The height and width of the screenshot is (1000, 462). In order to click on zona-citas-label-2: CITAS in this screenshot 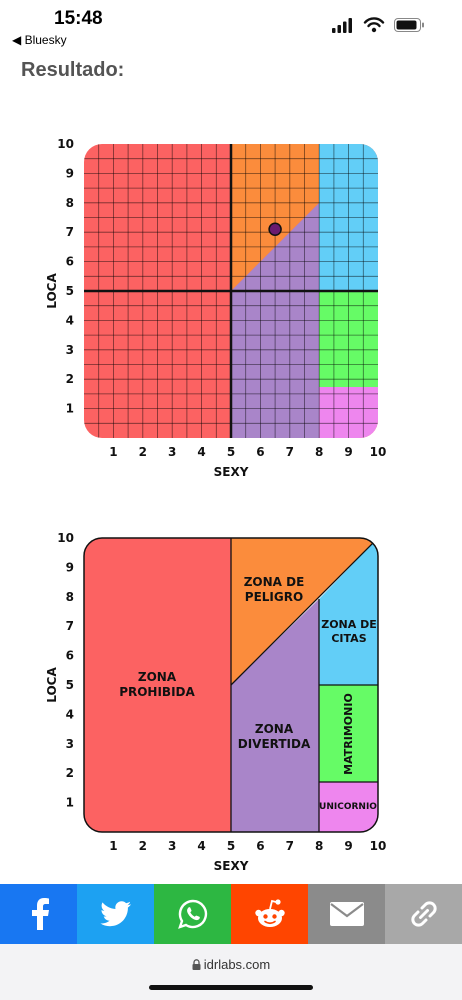, I will do `click(348, 638)`.